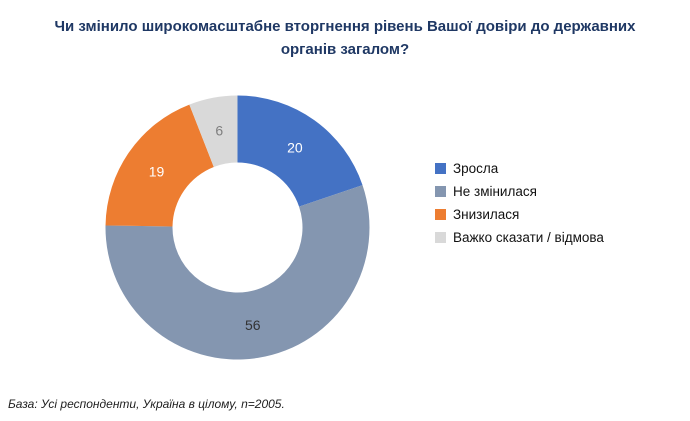  I want to click on legend-label: Важко сказати / відмова, so click(528, 237).